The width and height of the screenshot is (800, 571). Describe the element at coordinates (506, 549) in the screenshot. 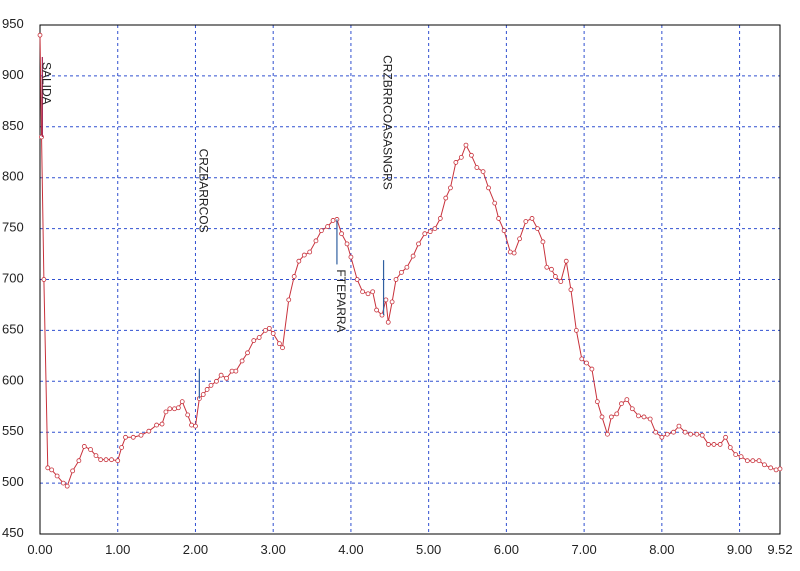

I see `x-tick-label: 6.00` at that location.